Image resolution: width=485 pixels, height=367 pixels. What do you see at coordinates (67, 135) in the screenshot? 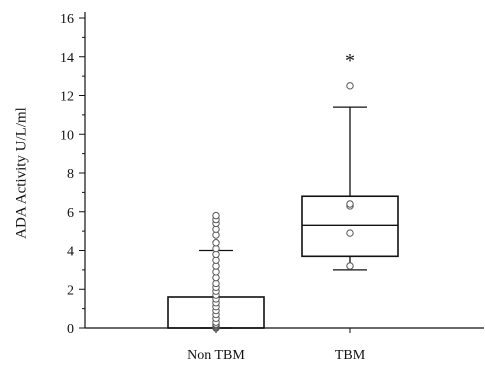
I see `y-tick-label: 10` at bounding box center [67, 135].